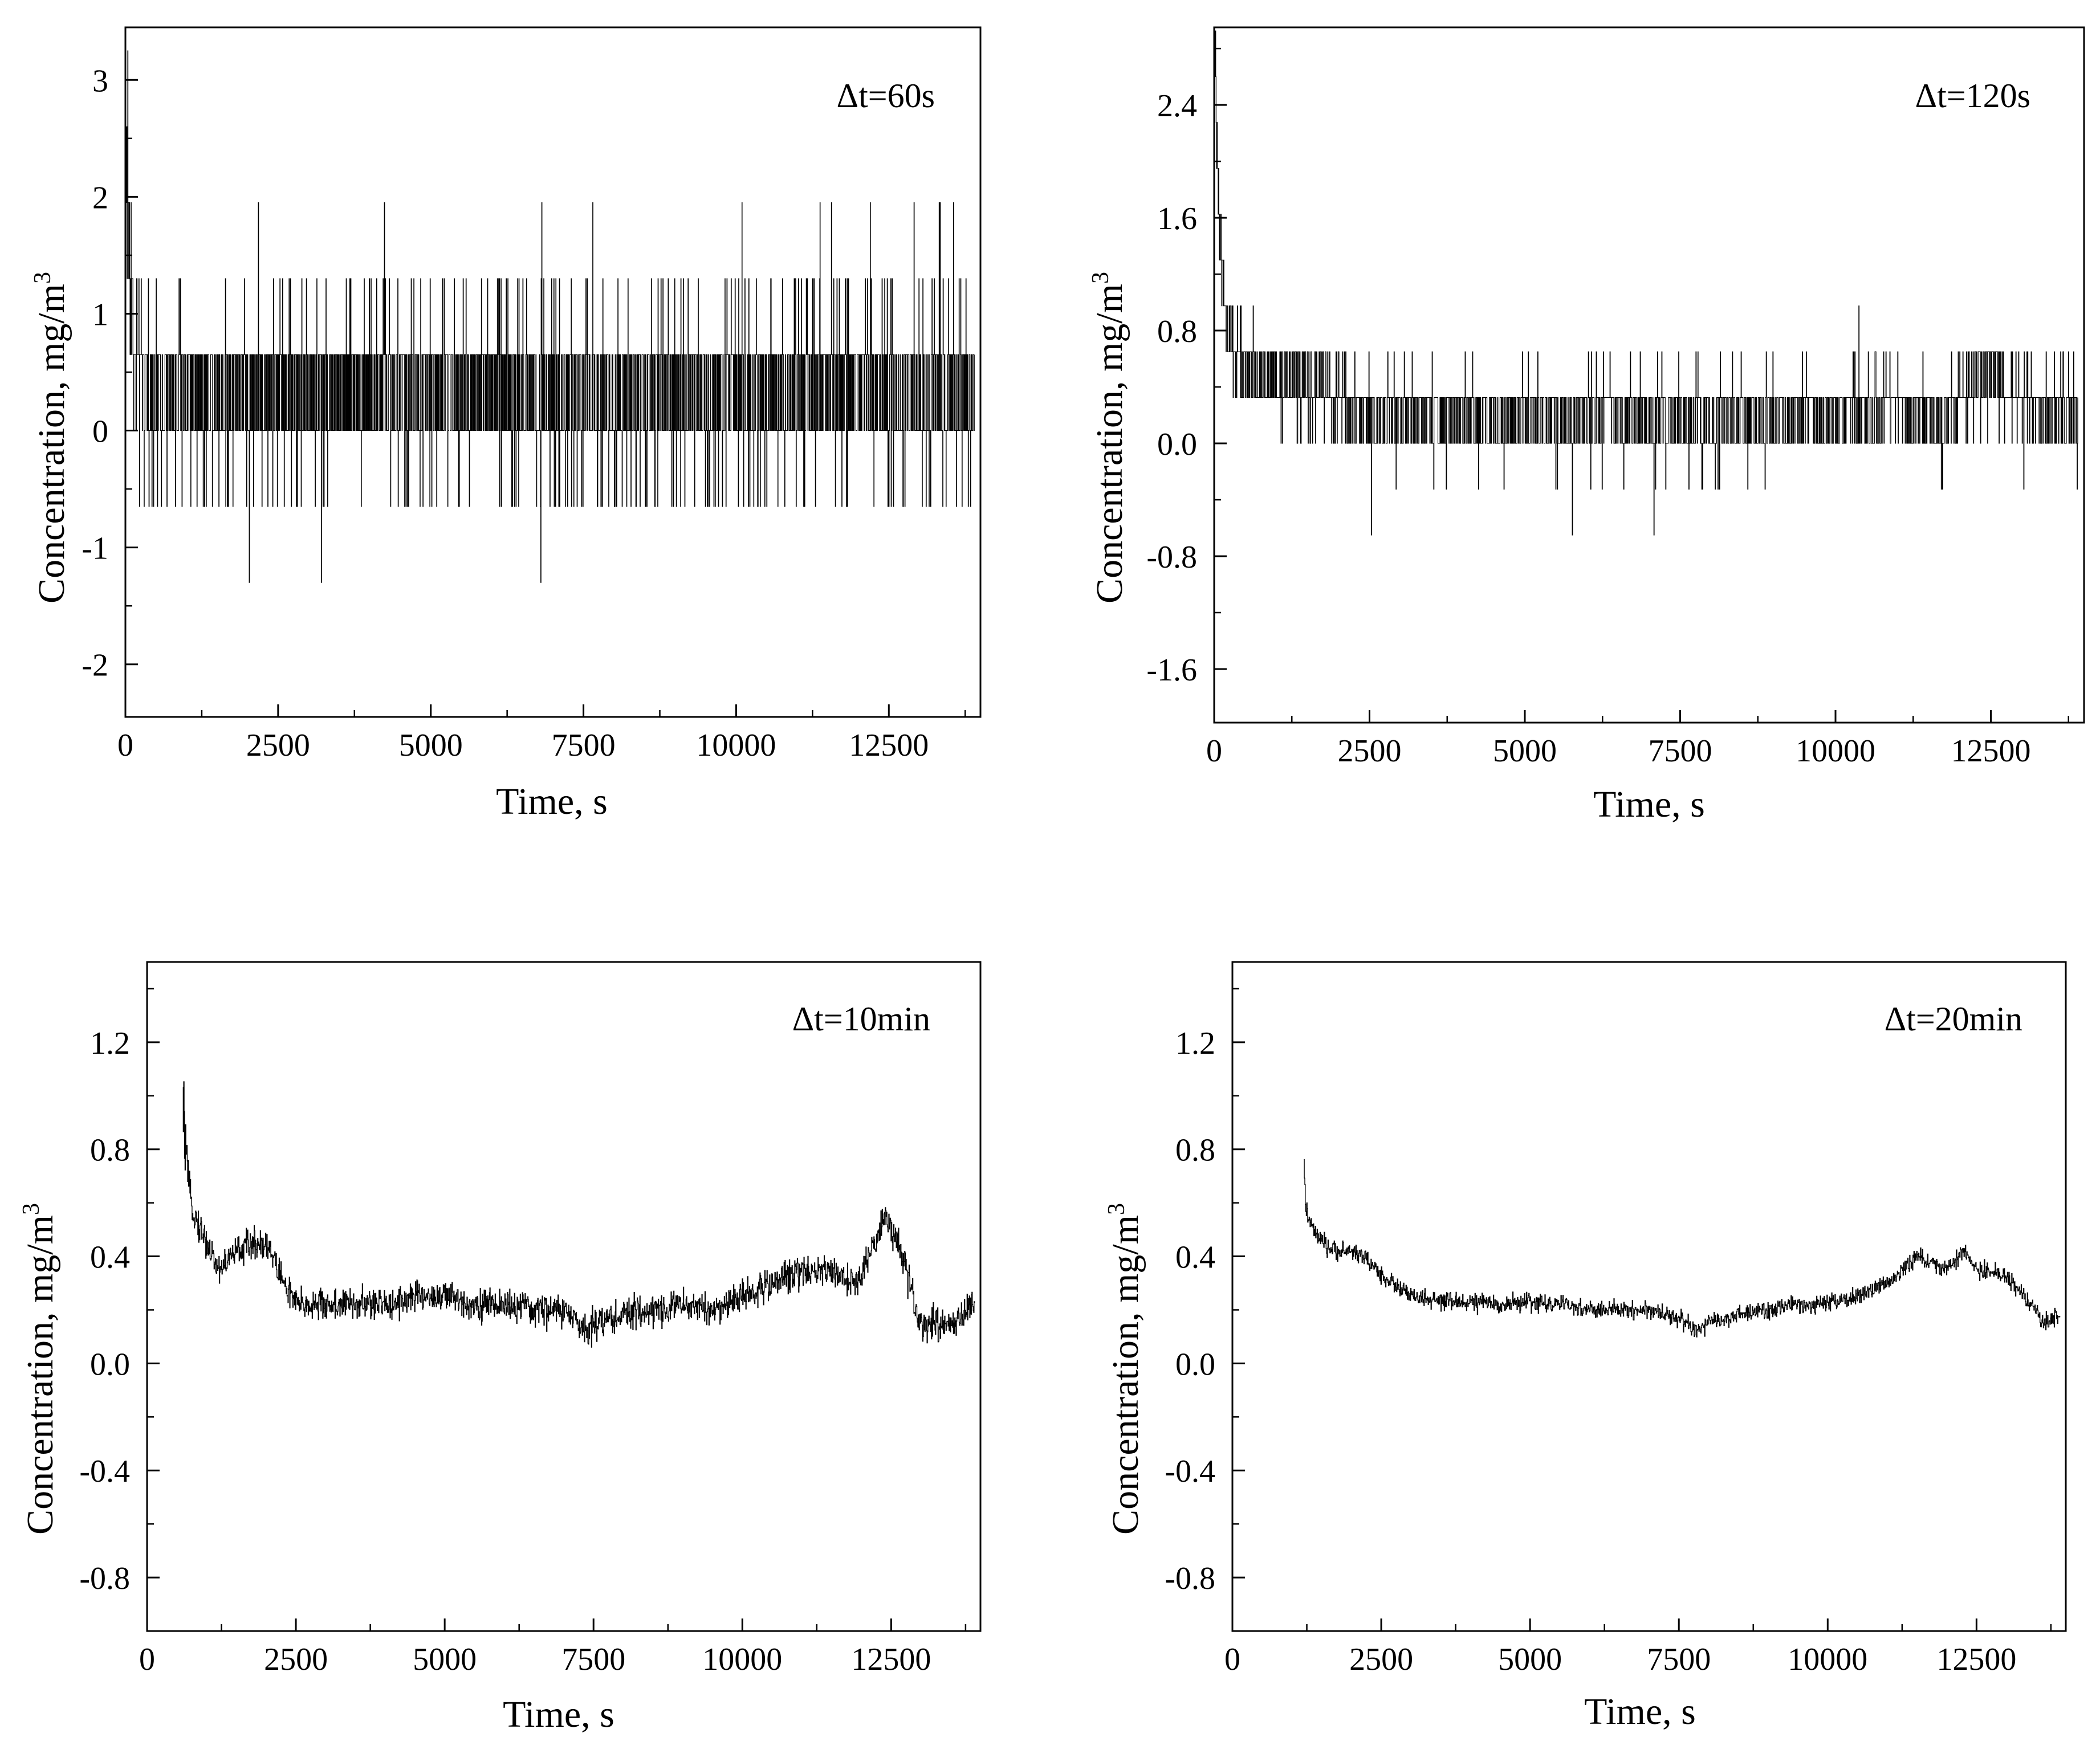 The height and width of the screenshot is (1745, 2100). I want to click on panel-label: Δt=60s, so click(886, 96).